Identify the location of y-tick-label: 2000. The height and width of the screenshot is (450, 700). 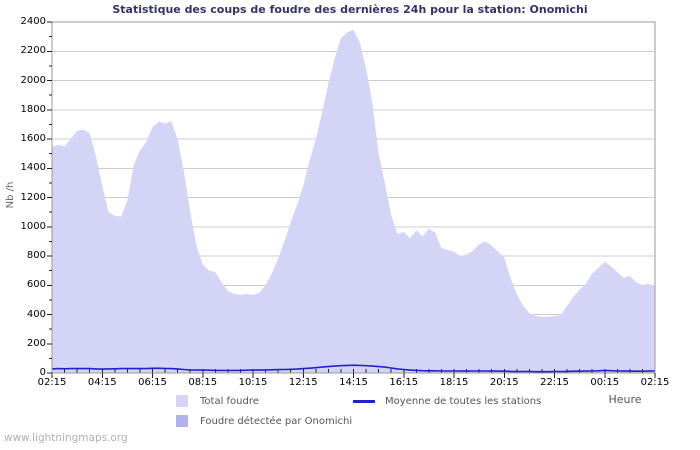
(33, 80).